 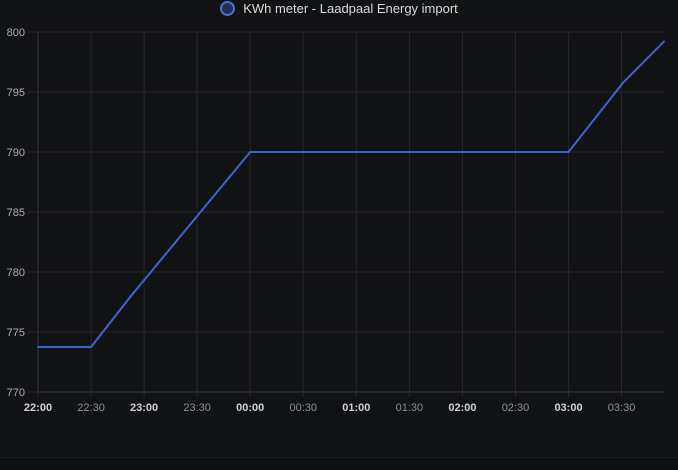 I want to click on y-tick-label: 770, so click(x=16, y=393).